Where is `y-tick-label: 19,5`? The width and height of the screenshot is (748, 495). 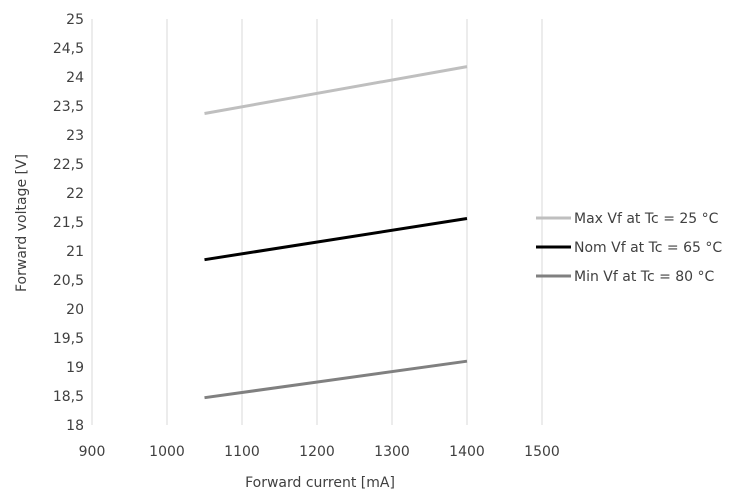
y-tick-label: 19,5 is located at coordinates (68, 339).